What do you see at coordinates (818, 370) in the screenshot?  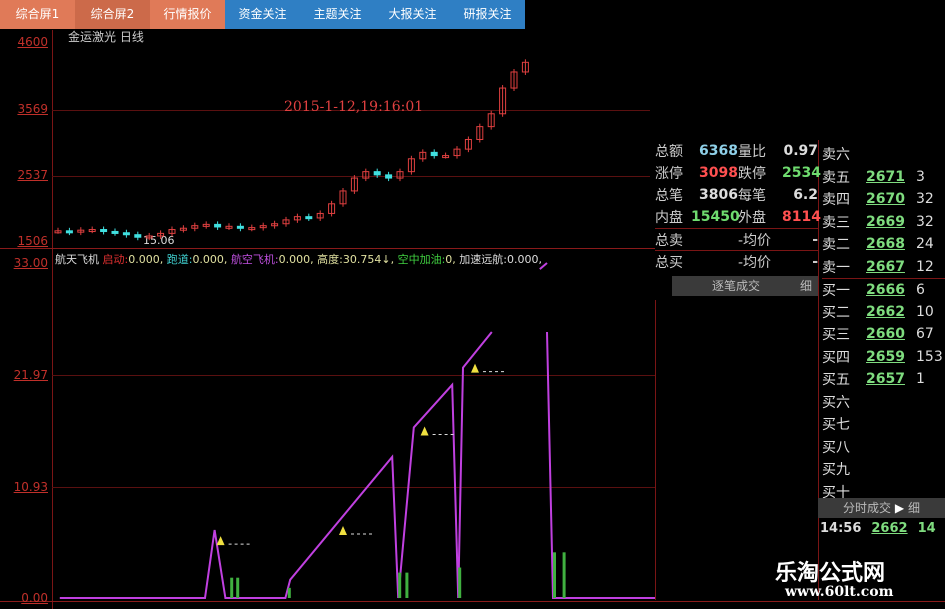 I see `divider` at bounding box center [818, 370].